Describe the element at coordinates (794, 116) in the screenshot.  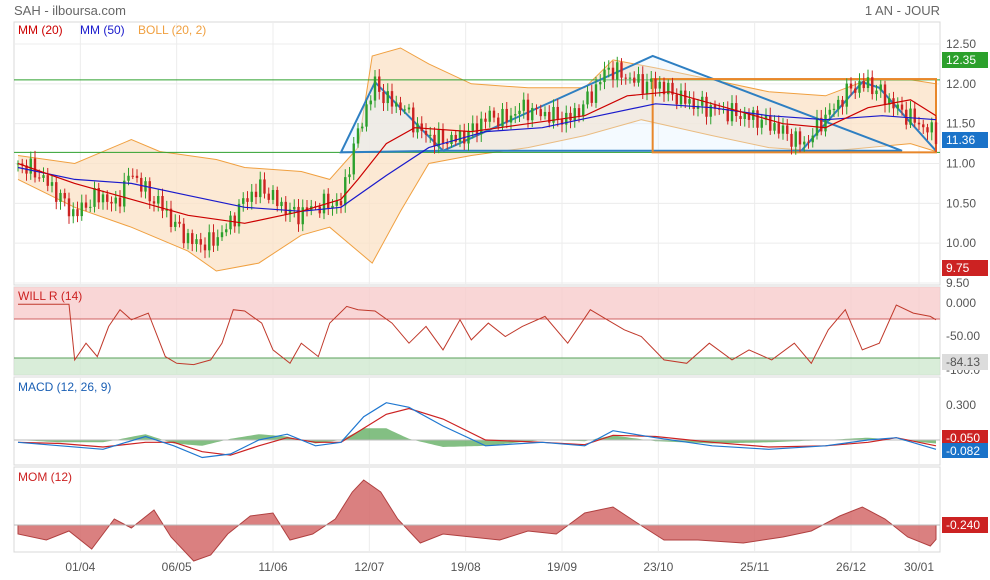
I see `range-rectangle` at that location.